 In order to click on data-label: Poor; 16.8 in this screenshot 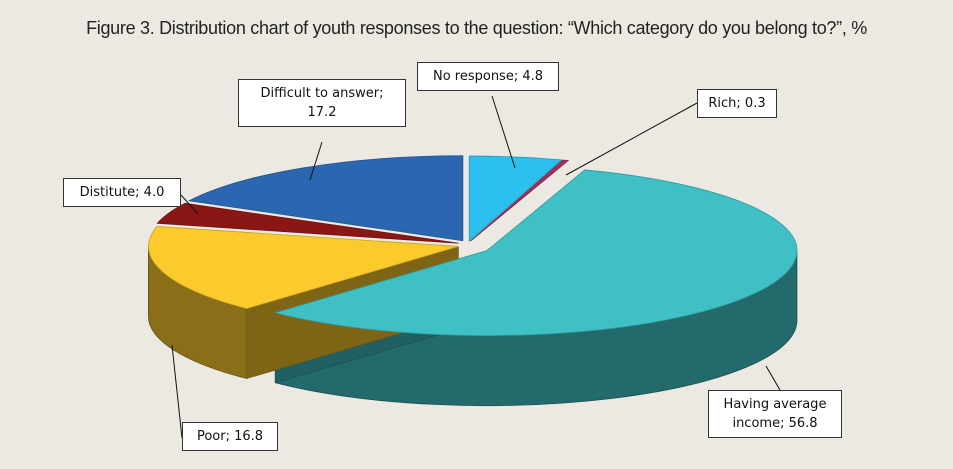, I will do `click(230, 436)`.